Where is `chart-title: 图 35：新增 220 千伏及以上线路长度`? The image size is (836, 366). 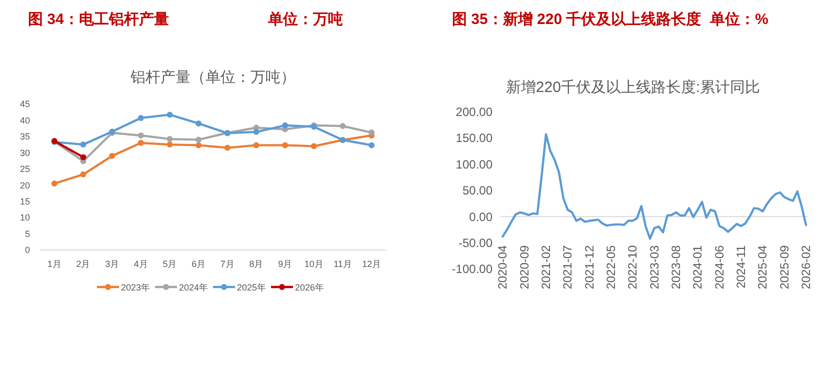 chart-title: 图 35：新增 220 千伏及以上线路长度 is located at coordinates (577, 19).